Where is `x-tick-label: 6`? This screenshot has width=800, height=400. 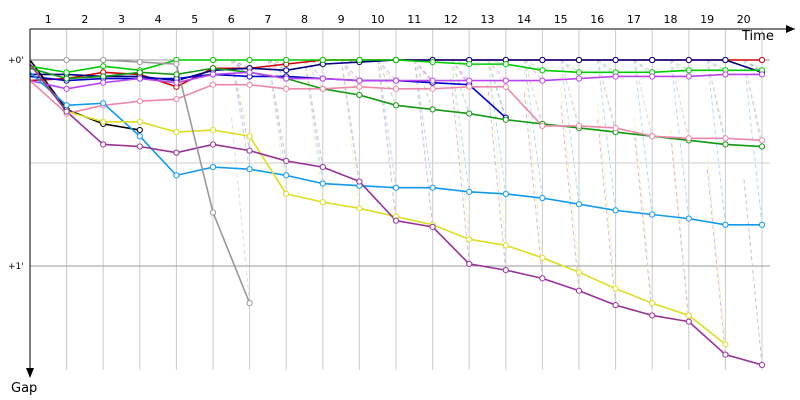
x-tick-label: 6 is located at coordinates (231, 19).